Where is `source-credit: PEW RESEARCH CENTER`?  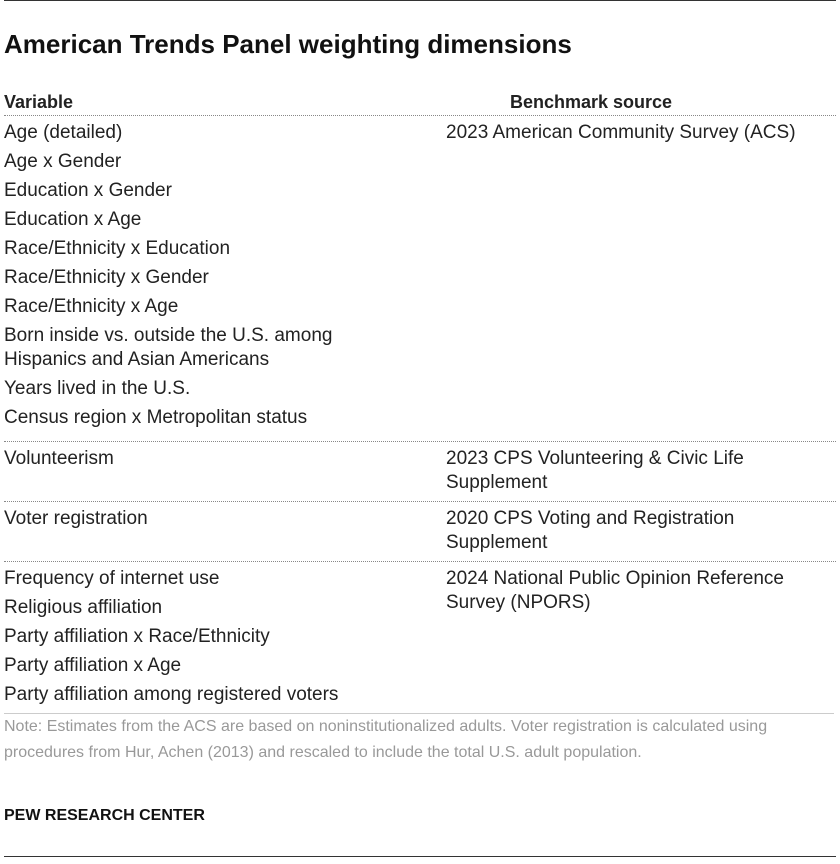
source-credit: PEW RESEARCH CENTER is located at coordinates (104, 815).